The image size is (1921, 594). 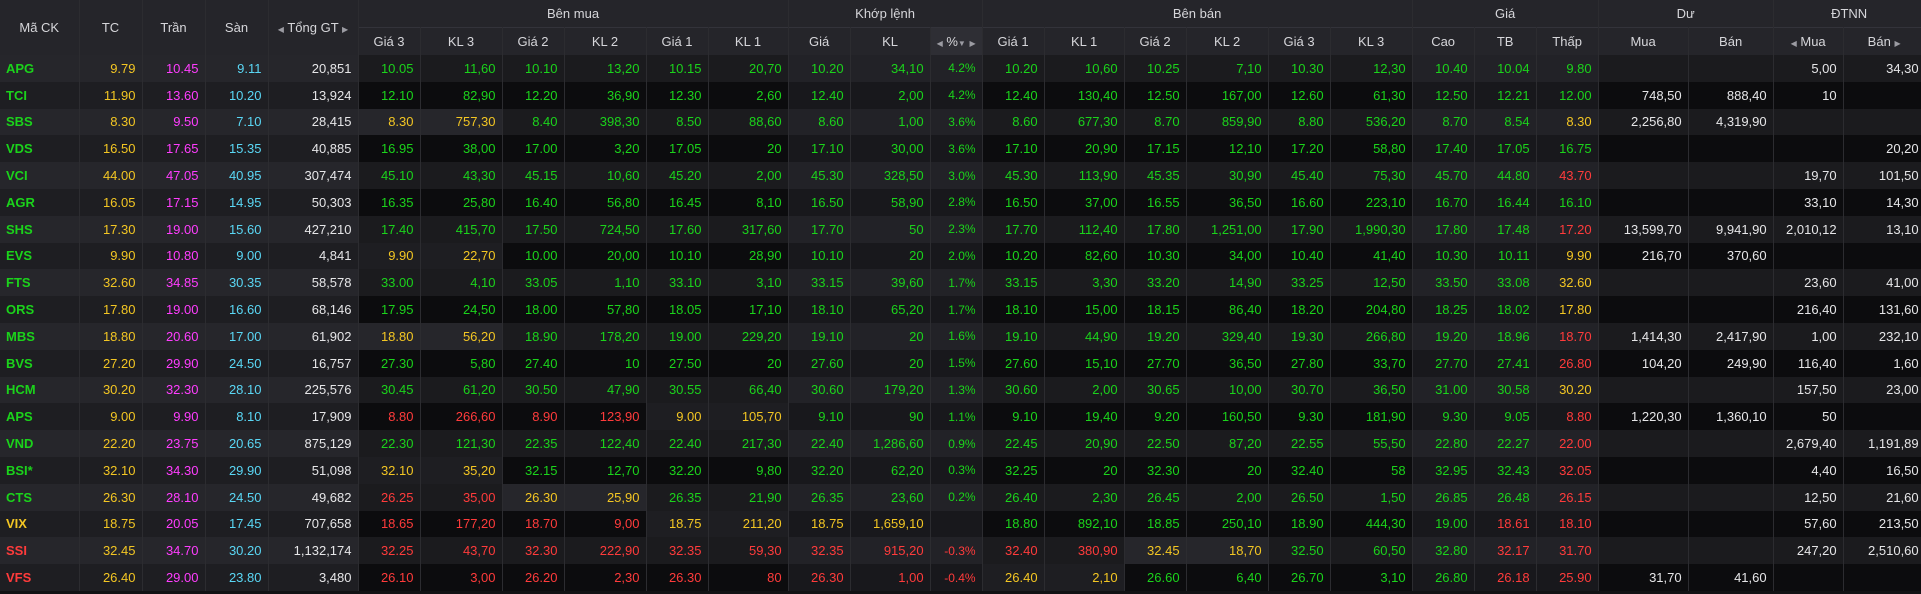 I want to click on cell-ask-vol-2: 36,50, so click(x=1227, y=202).